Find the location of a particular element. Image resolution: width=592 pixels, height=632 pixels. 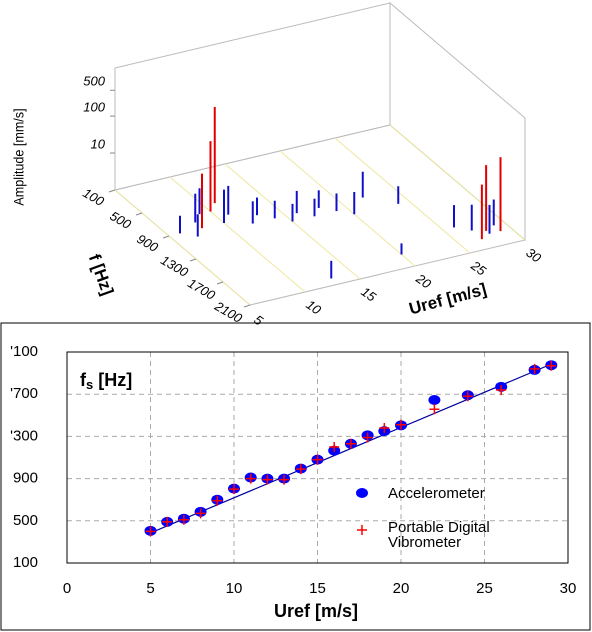

back-wall is located at coordinates (252, 96).